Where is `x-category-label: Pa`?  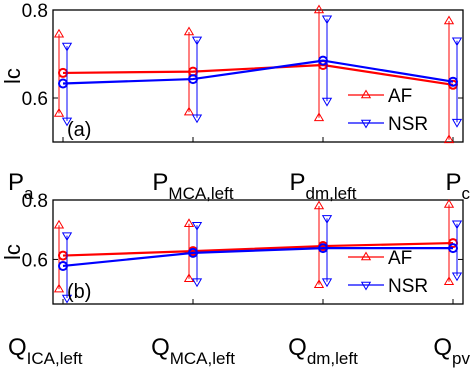 x-category-label: Pa is located at coordinates (21, 186).